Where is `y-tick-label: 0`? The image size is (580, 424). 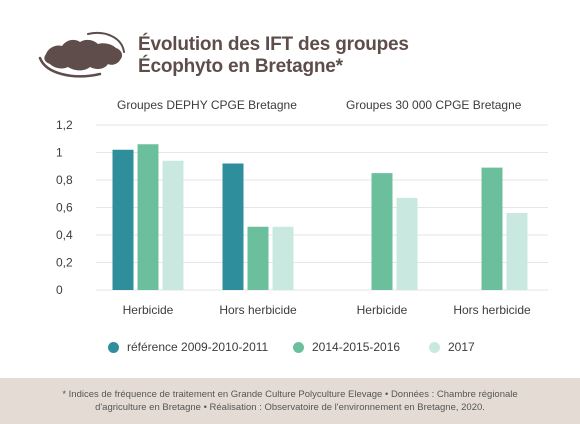
y-tick-label: 0 is located at coordinates (59, 290).